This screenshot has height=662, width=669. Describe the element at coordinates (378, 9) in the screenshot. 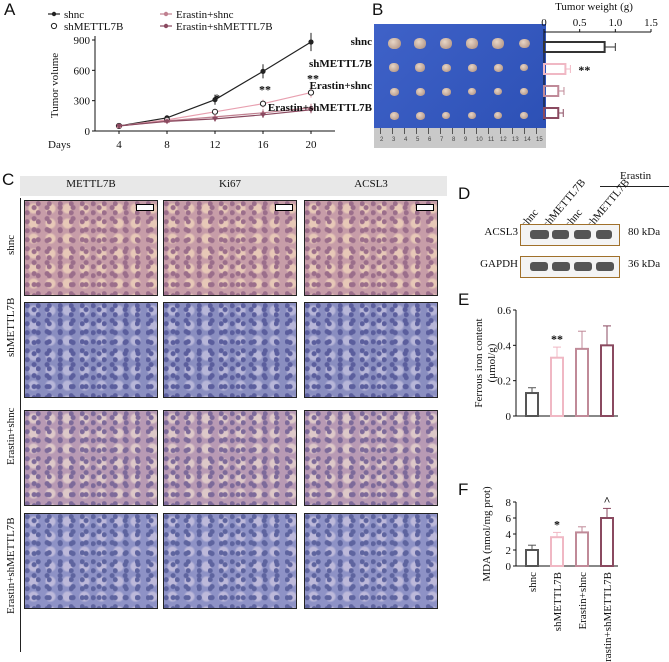

I see `panel-label-b: B` at that location.